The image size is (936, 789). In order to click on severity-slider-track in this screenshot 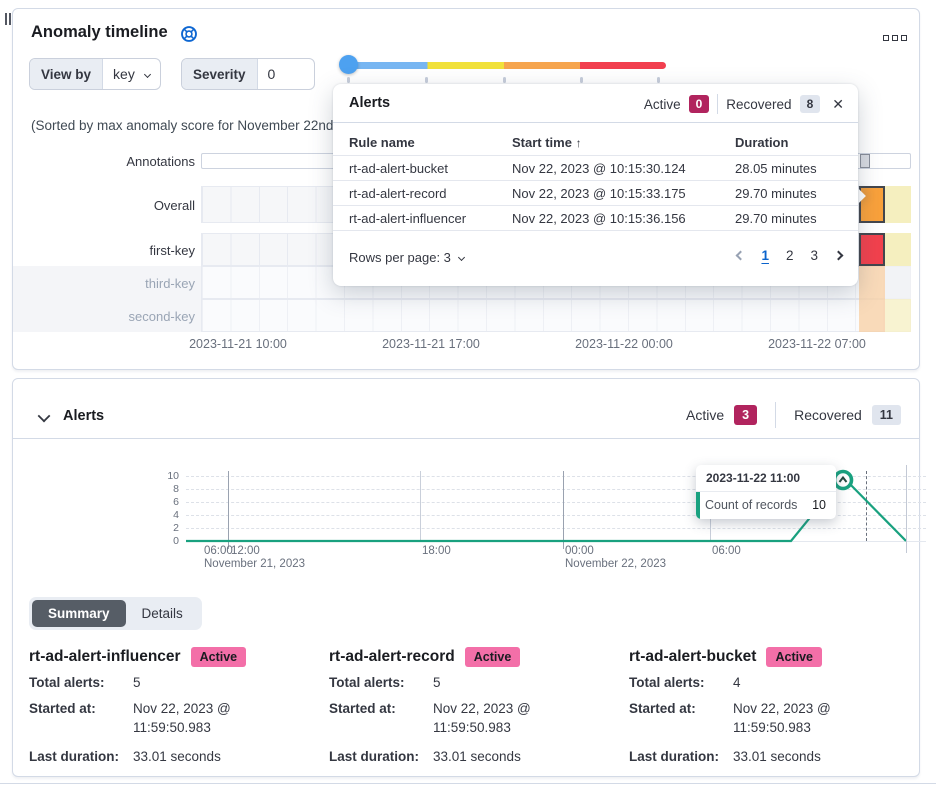, I will do `click(507, 65)`.